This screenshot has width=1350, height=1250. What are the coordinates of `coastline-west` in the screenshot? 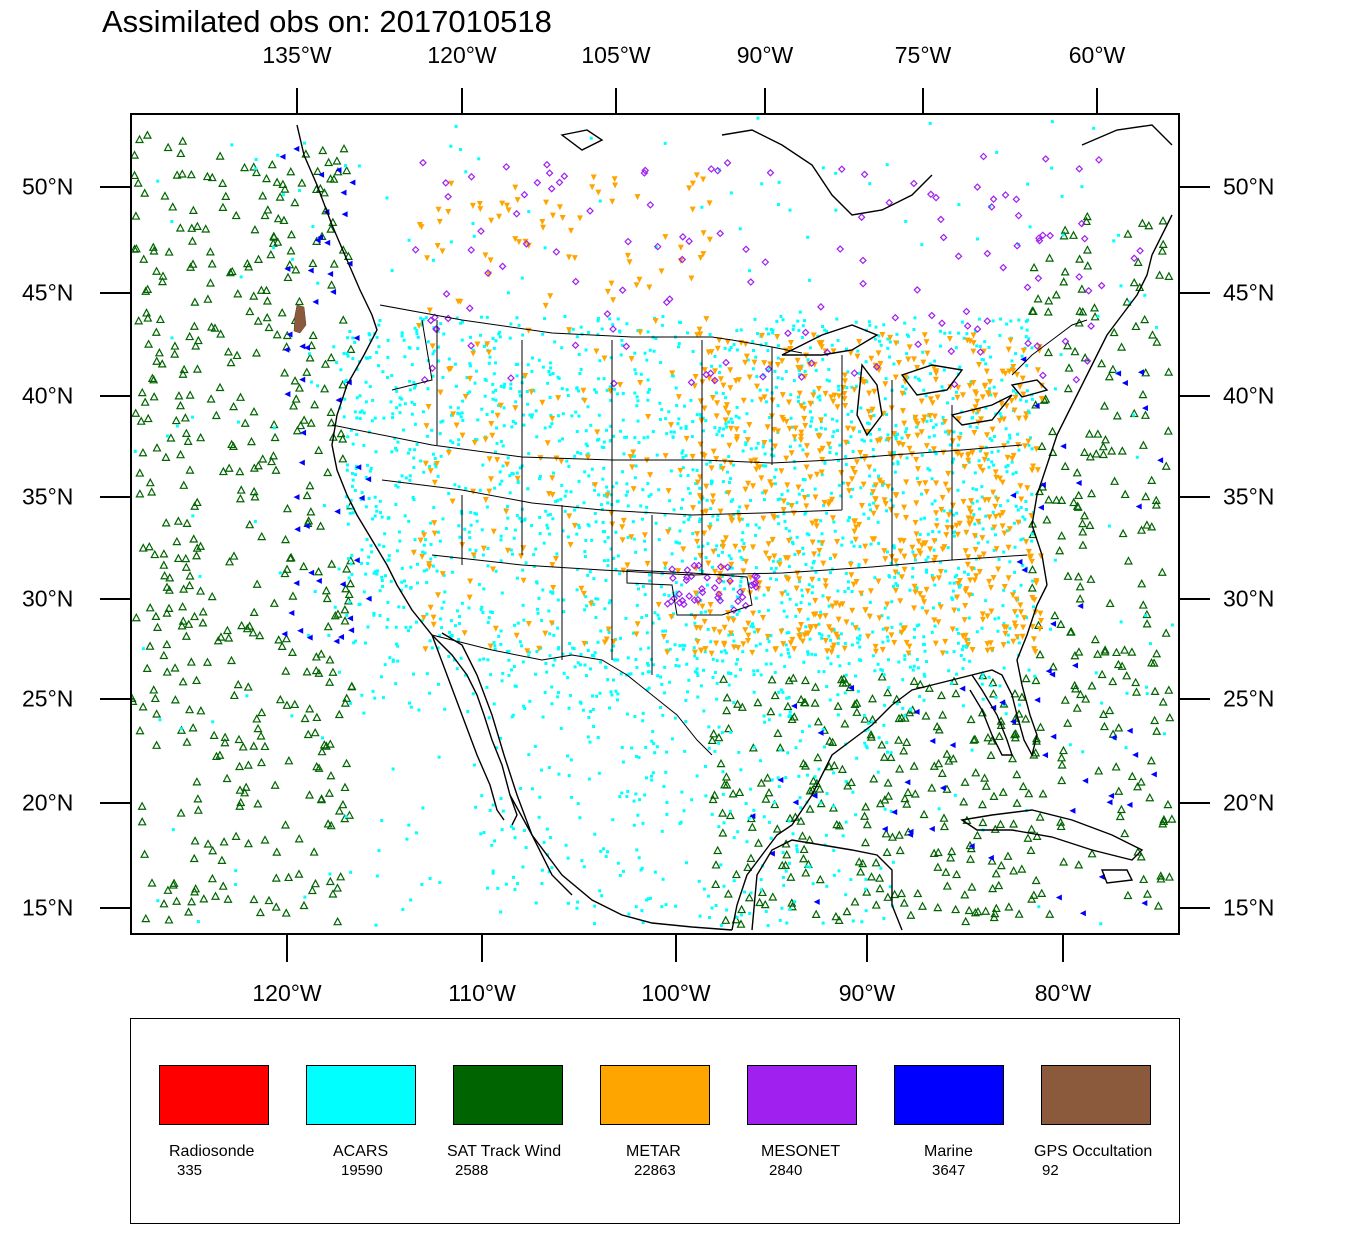 It's located at (407, 475).